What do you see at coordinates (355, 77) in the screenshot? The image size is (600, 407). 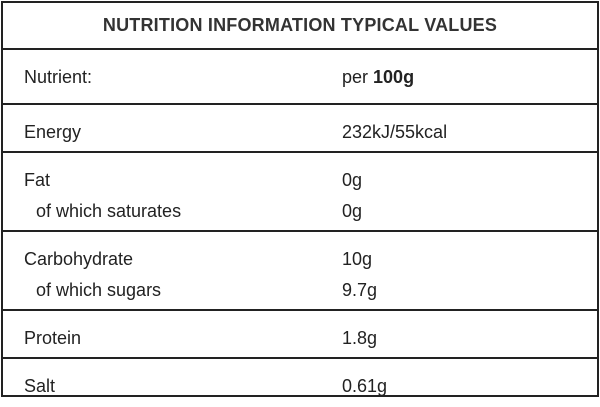 I see `header-prefix: per` at bounding box center [355, 77].